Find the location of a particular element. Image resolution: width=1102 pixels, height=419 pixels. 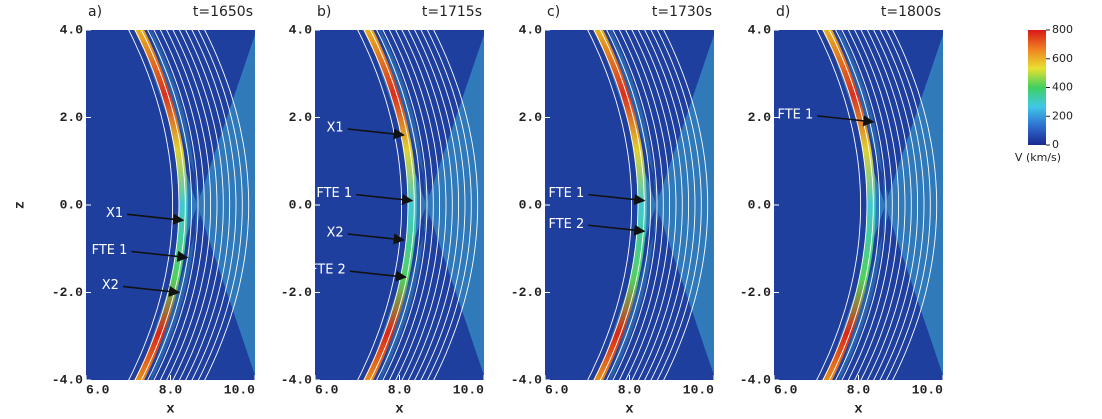

colorbar is located at coordinates (1037, 87).